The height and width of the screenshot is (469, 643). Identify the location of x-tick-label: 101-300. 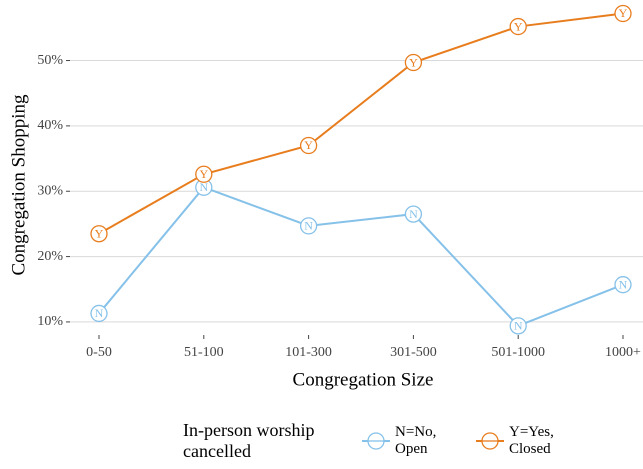
(308, 352).